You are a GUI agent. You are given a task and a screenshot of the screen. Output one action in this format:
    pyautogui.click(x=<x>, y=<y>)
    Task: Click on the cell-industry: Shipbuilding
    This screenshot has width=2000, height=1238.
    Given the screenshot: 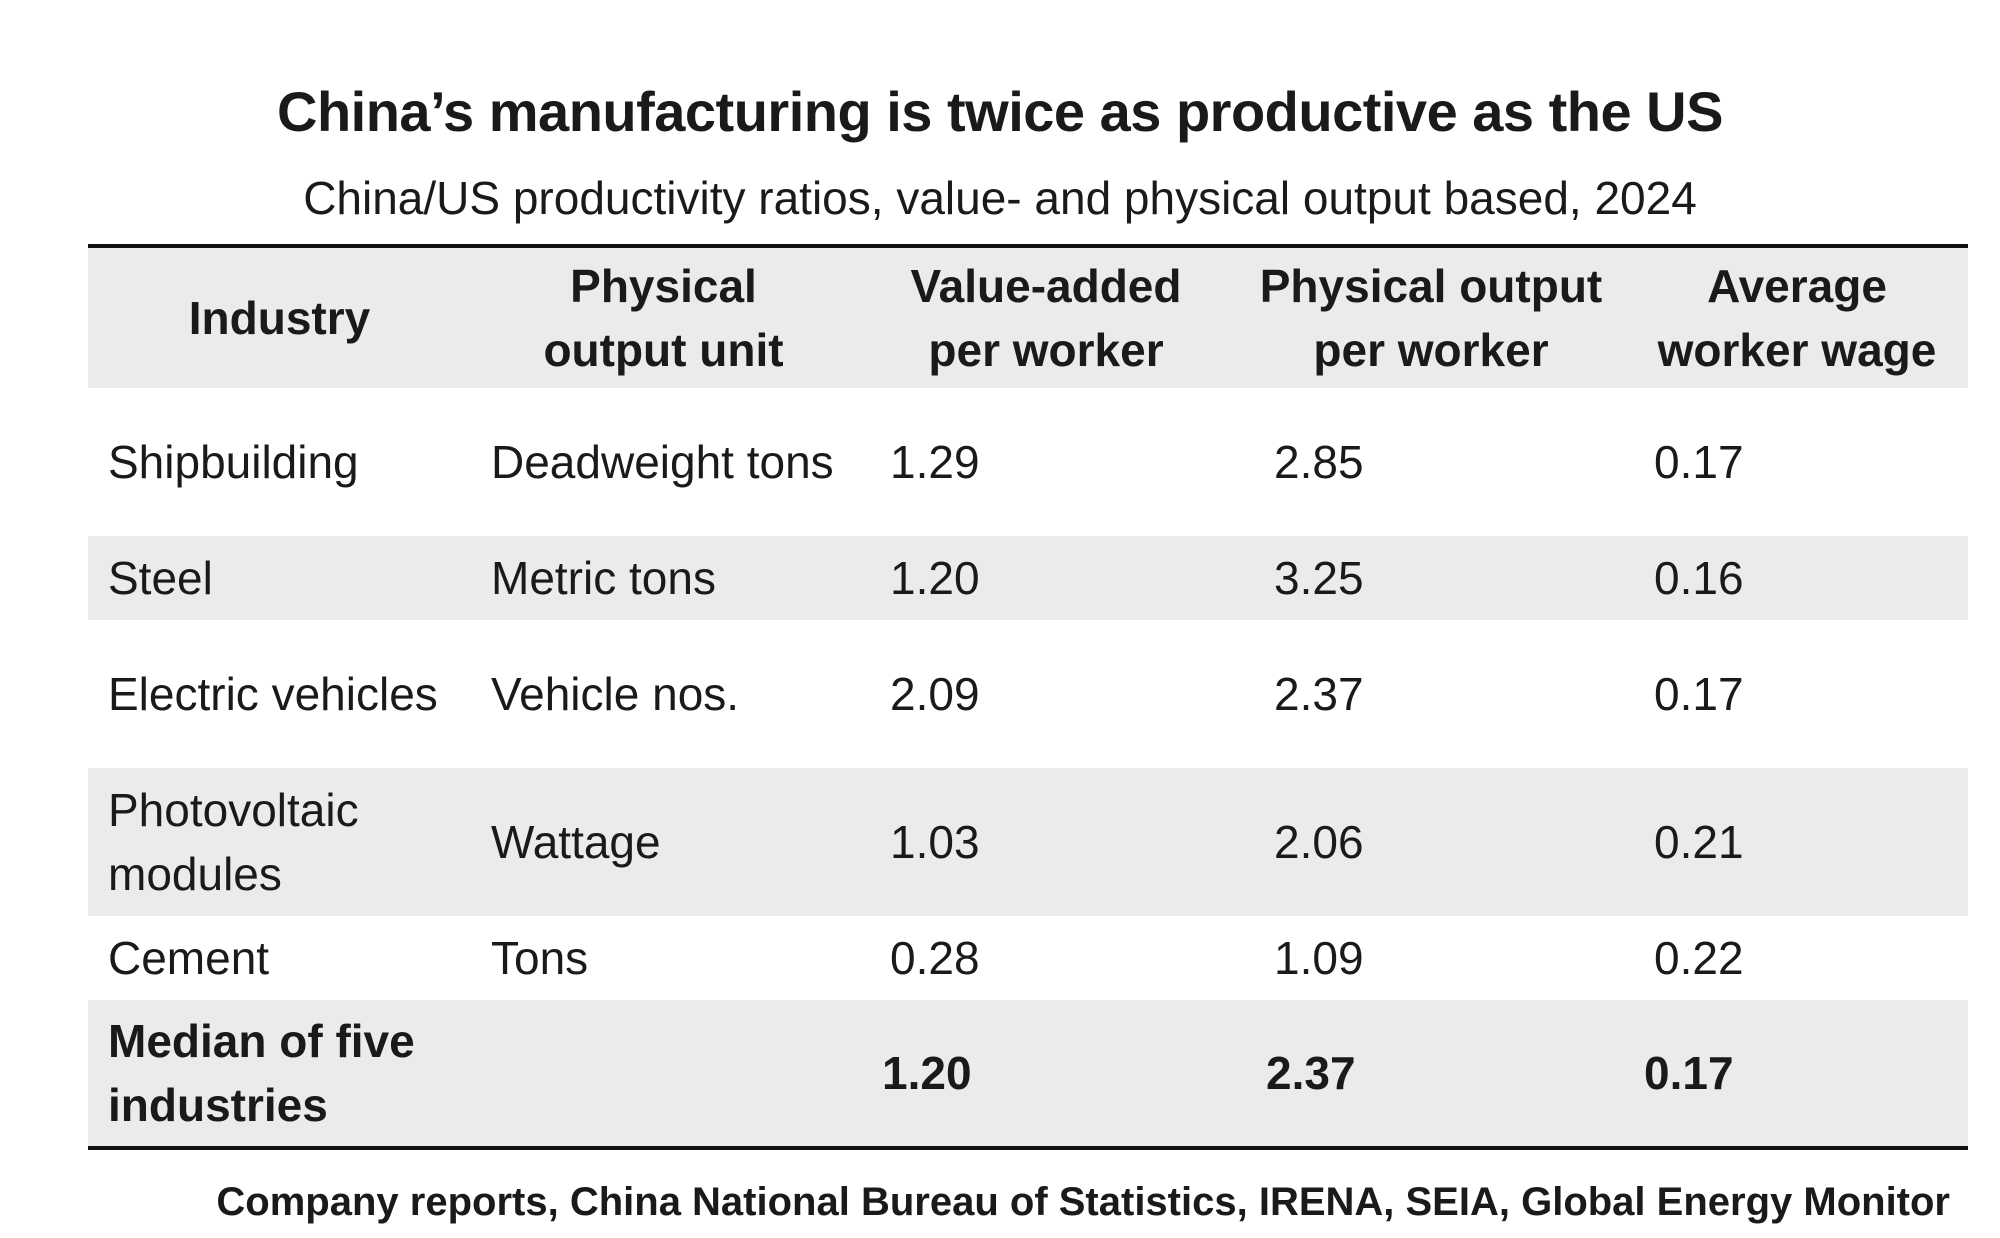 What is the action you would take?
    pyautogui.click(x=233, y=462)
    